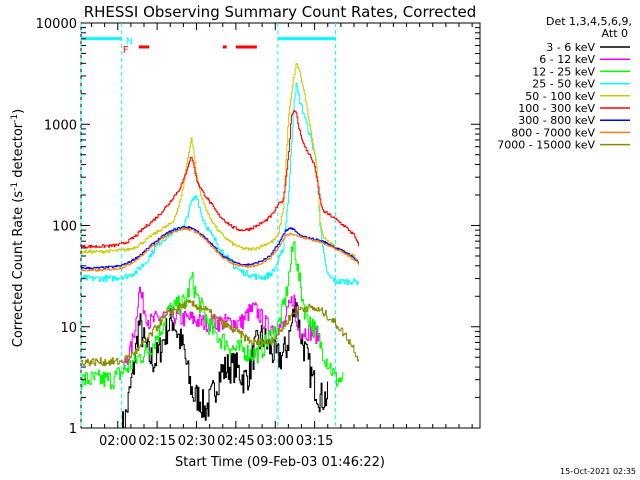 This screenshot has height=480, width=640. What do you see at coordinates (126, 50) in the screenshot?
I see `flag-f-label: F` at bounding box center [126, 50].